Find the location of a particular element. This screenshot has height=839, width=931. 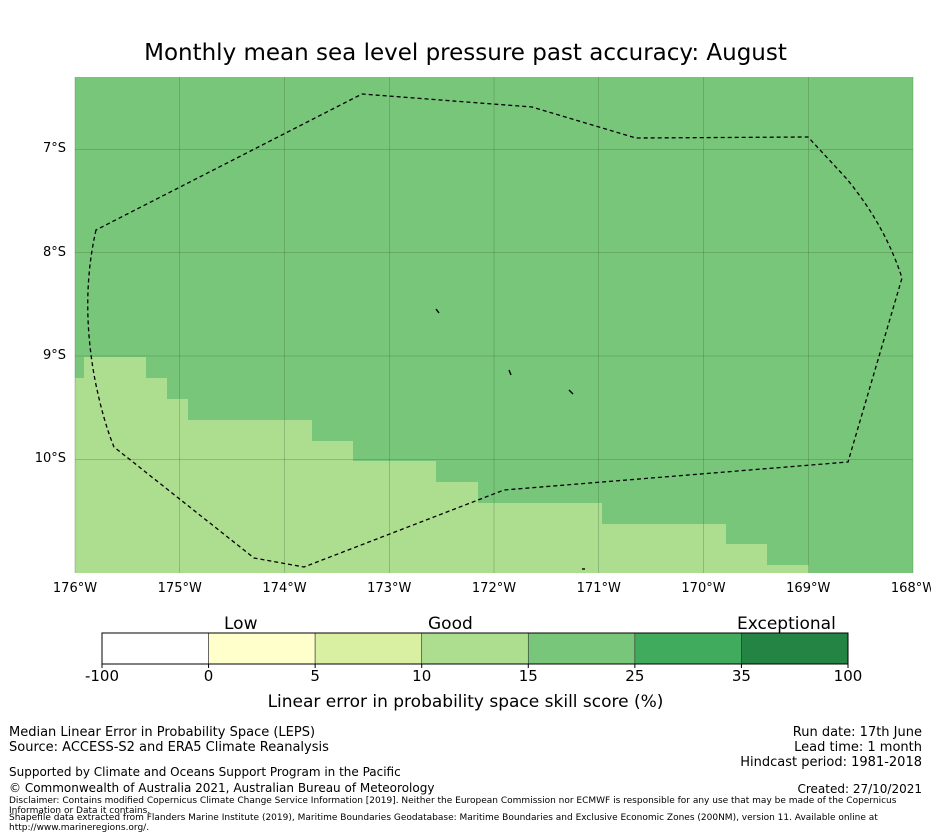

longitude-label: 171°W is located at coordinates (598, 588).